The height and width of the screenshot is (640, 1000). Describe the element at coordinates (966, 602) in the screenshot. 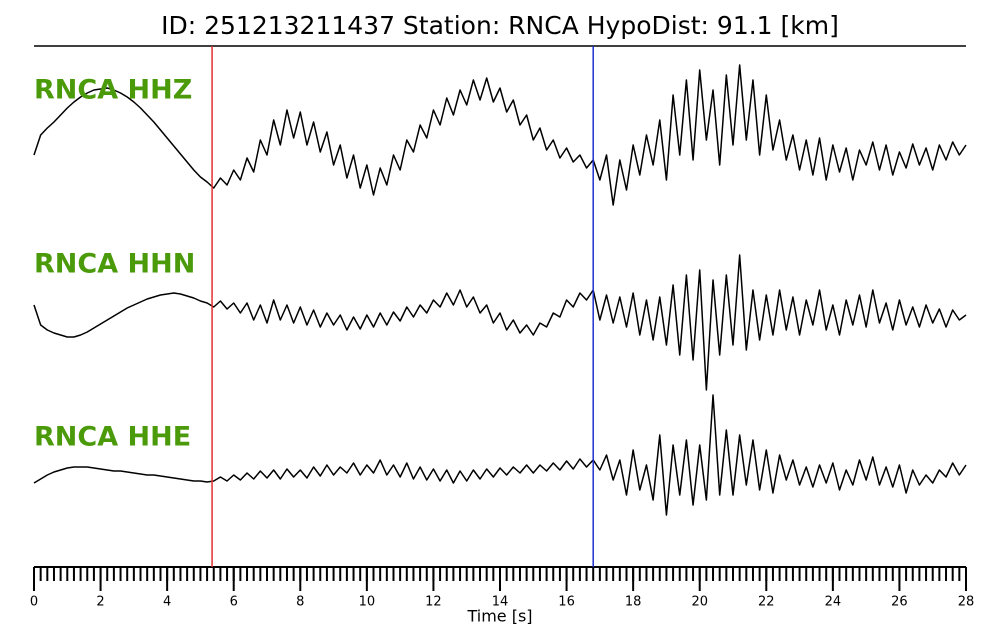

I see `x-tick-label: 28` at that location.